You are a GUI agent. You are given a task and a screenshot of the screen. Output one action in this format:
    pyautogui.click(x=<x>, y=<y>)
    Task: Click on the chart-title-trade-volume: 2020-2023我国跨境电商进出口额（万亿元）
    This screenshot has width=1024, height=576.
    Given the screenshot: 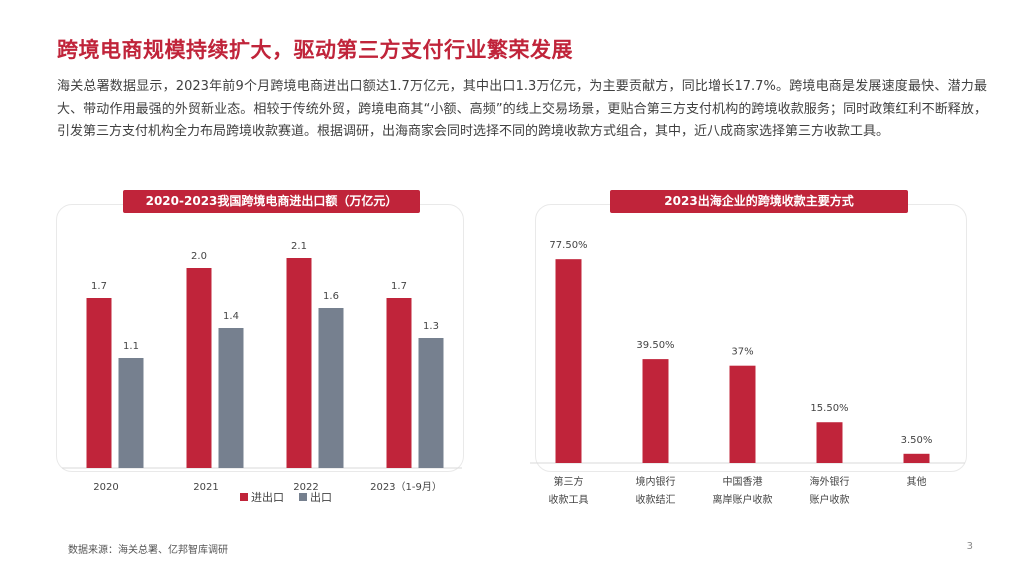 What is the action you would take?
    pyautogui.click(x=271, y=201)
    